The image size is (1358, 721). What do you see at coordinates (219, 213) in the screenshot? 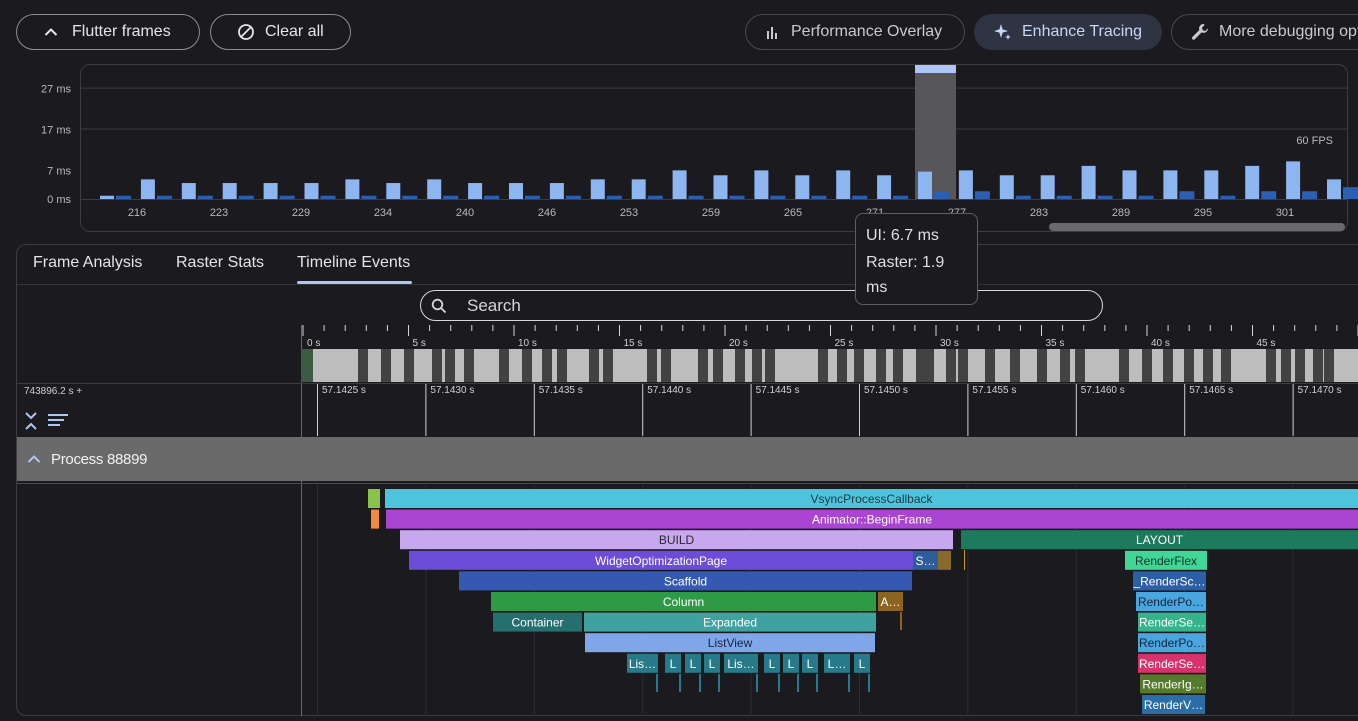
I see `x-tick-label: 223` at bounding box center [219, 213].